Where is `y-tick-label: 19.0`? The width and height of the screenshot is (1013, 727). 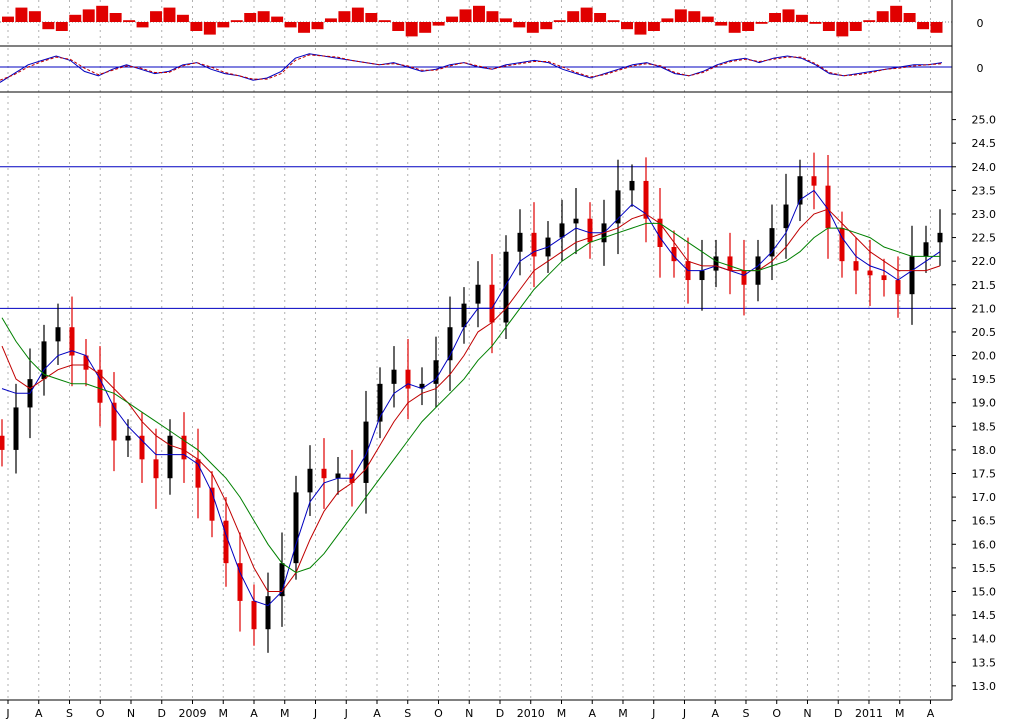
y-tick-label: 19.0 is located at coordinates (984, 403).